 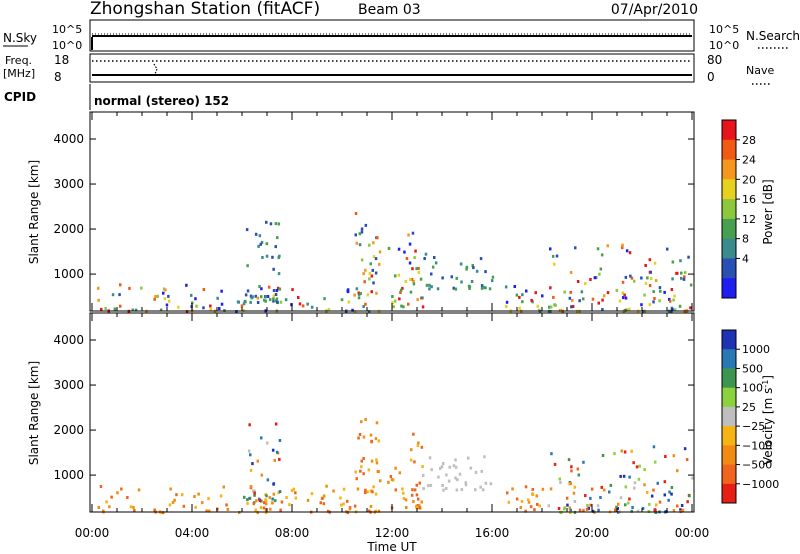 I want to click on colorbar-tick-label: 12, so click(x=749, y=219).